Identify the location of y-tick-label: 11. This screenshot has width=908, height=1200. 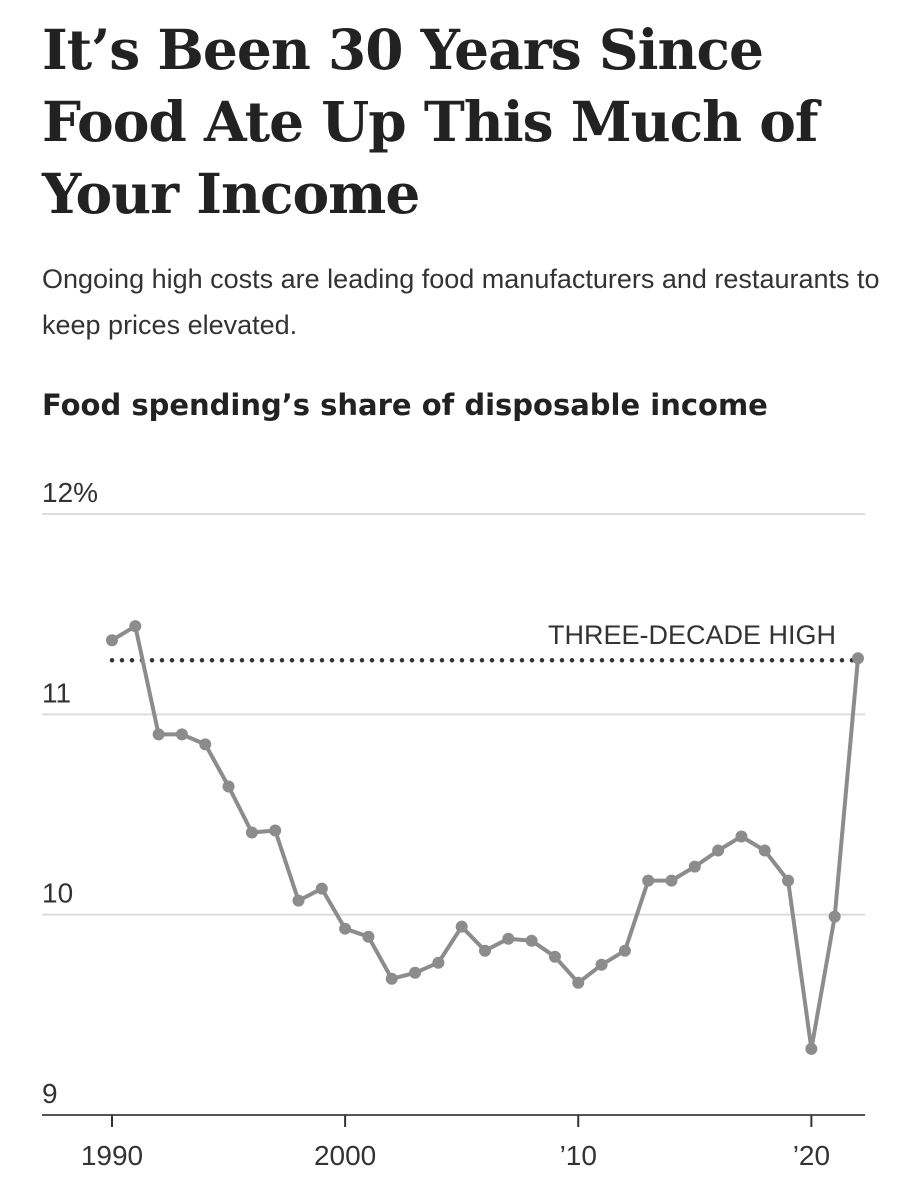
(56, 692).